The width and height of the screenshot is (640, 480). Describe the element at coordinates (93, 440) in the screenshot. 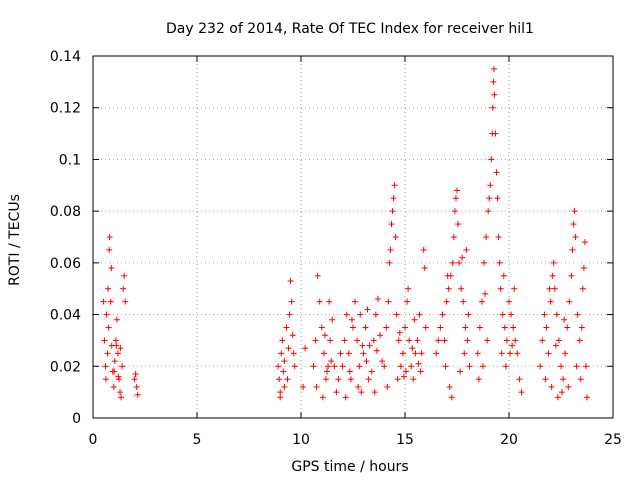

I see `x-tick-label: 0` at that location.